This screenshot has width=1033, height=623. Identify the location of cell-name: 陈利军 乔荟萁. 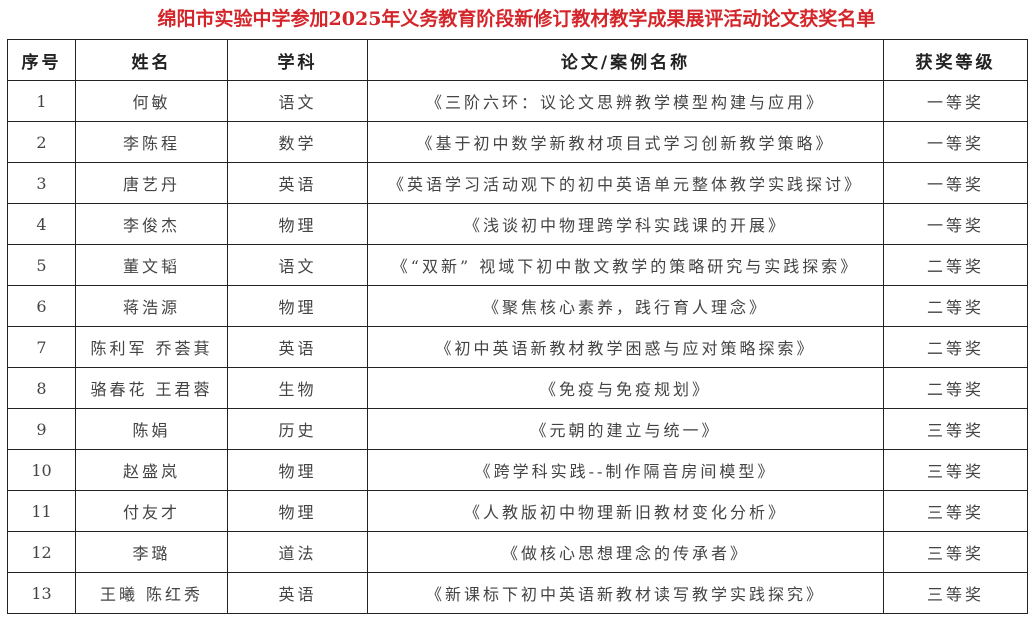
(151, 347).